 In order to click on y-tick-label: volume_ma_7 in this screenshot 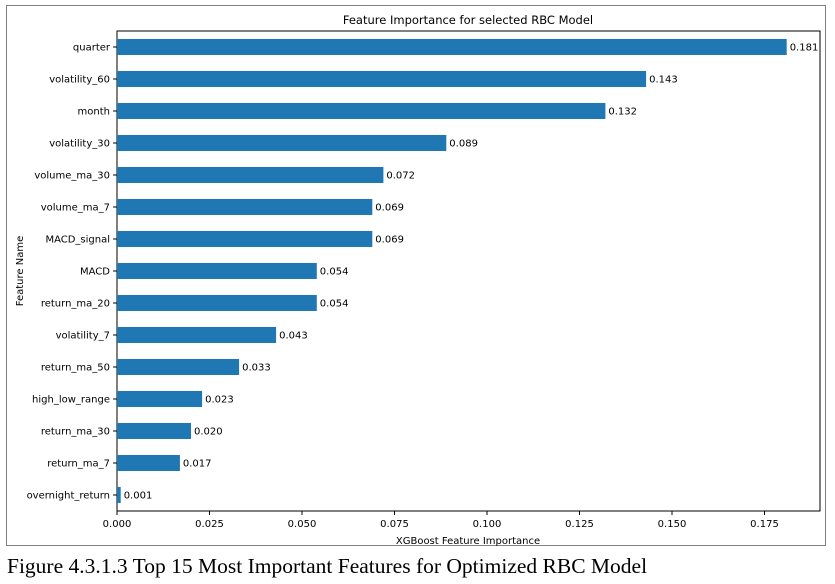, I will do `click(75, 208)`.